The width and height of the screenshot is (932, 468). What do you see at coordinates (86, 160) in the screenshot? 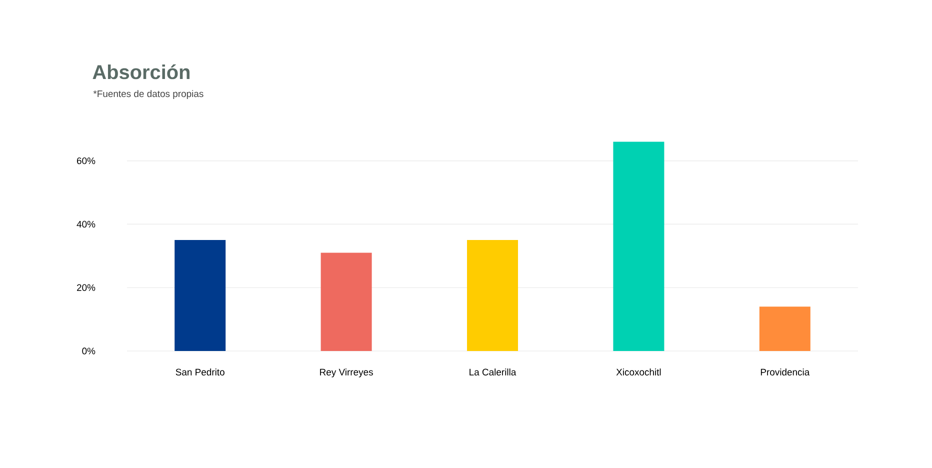
I see `y-tick-label: 60%` at bounding box center [86, 160].